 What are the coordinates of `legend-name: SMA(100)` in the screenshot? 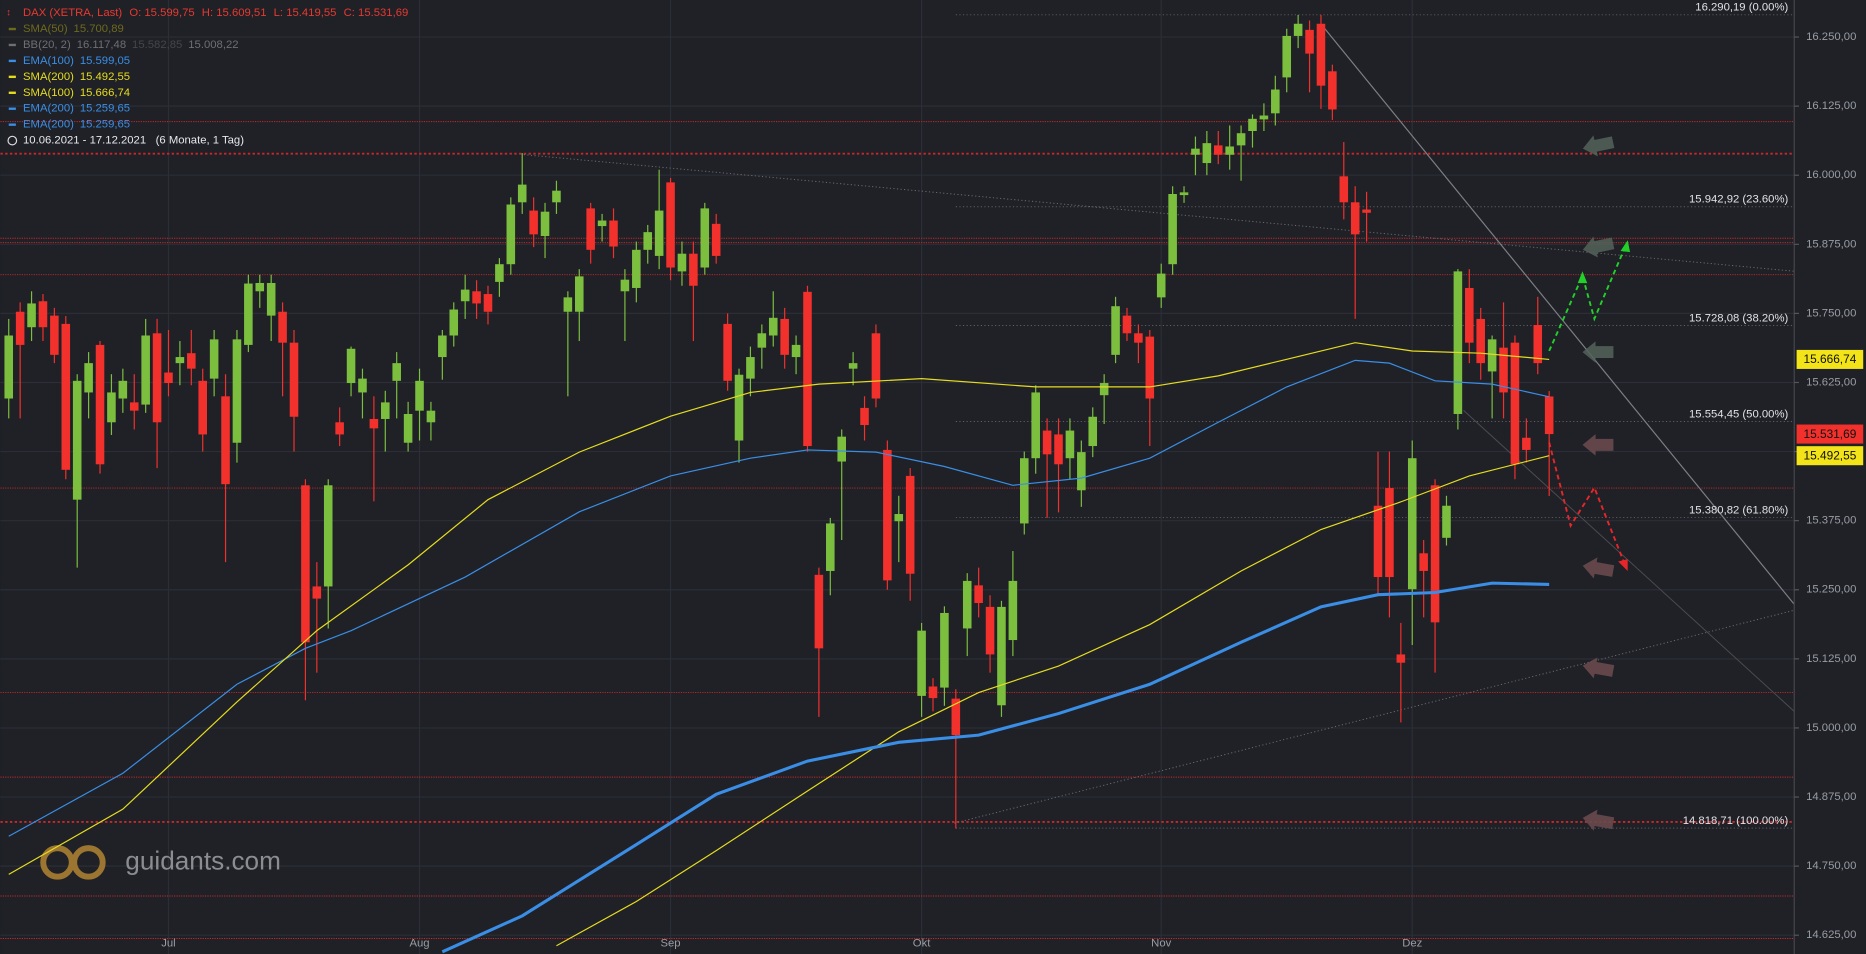 It's located at (48, 93).